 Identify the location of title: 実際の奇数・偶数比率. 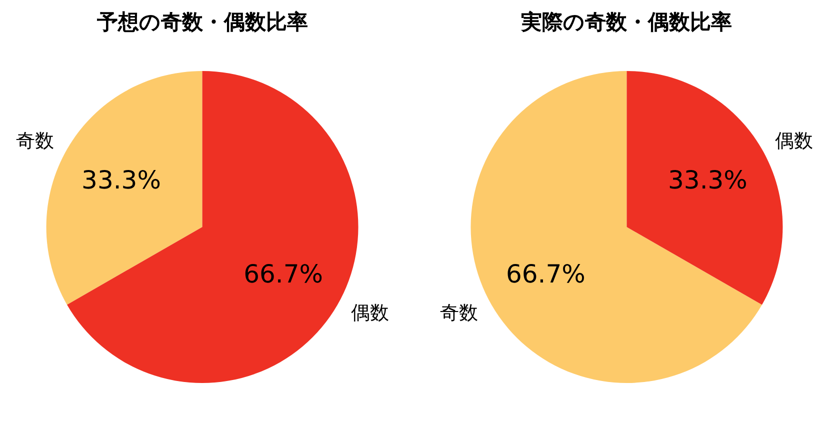
(626, 22).